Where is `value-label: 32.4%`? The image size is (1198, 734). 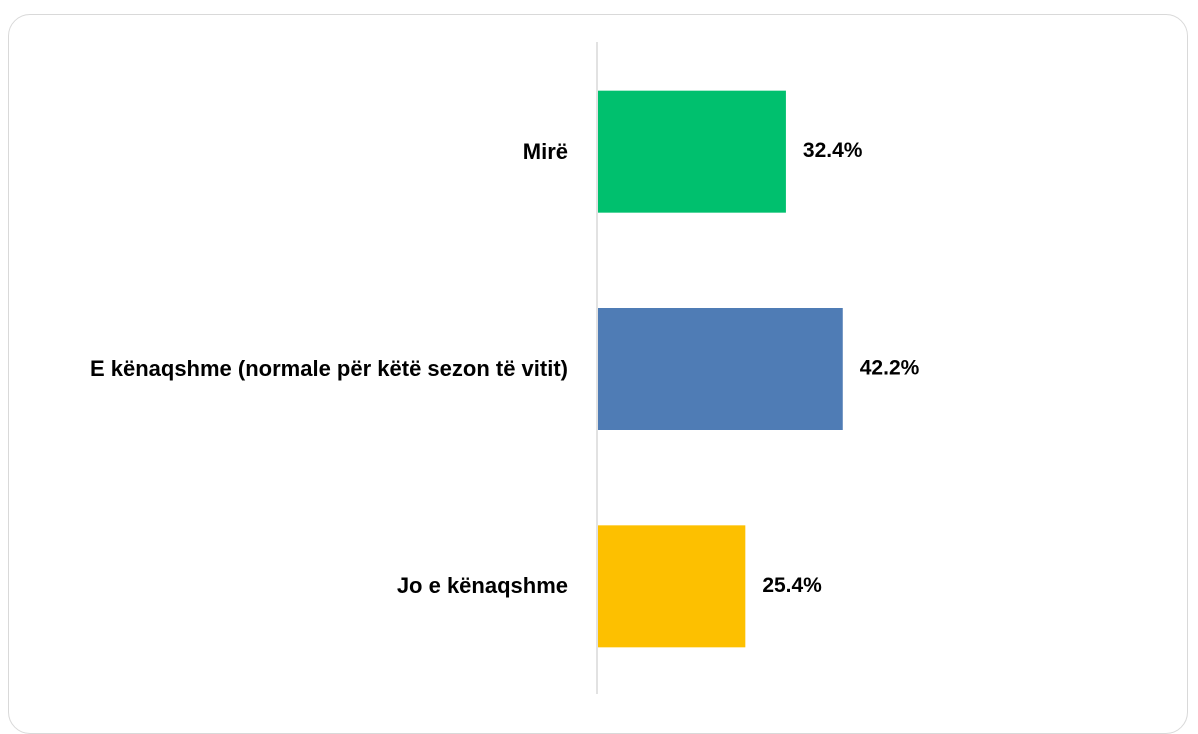 value-label: 32.4% is located at coordinates (833, 150).